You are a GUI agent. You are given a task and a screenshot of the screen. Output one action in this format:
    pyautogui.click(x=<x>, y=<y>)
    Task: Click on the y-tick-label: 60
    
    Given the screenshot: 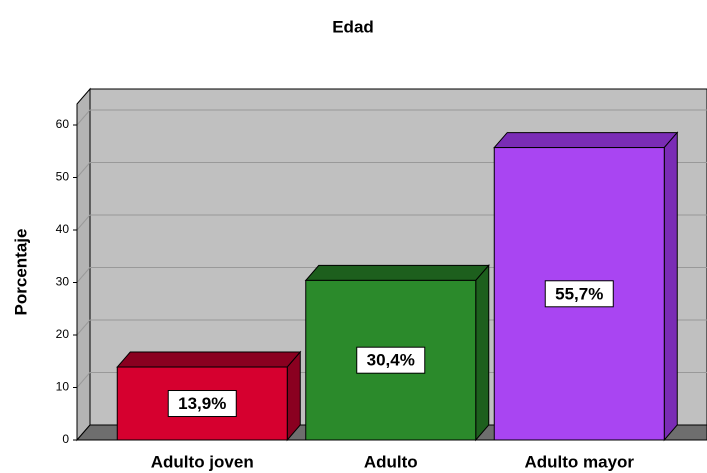 What is the action you would take?
    pyautogui.click(x=63, y=124)
    